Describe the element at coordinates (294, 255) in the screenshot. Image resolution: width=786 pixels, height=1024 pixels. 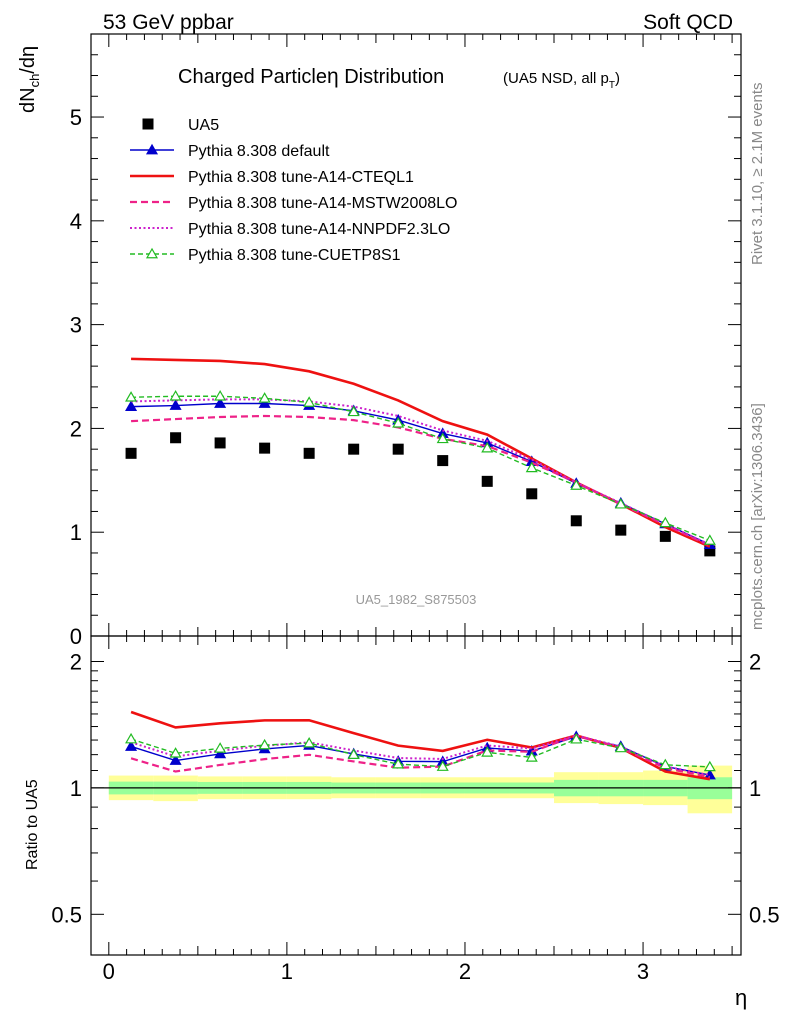
I see `legend-label: Pythia 8.308 tune-CUETP8S1` at that location.